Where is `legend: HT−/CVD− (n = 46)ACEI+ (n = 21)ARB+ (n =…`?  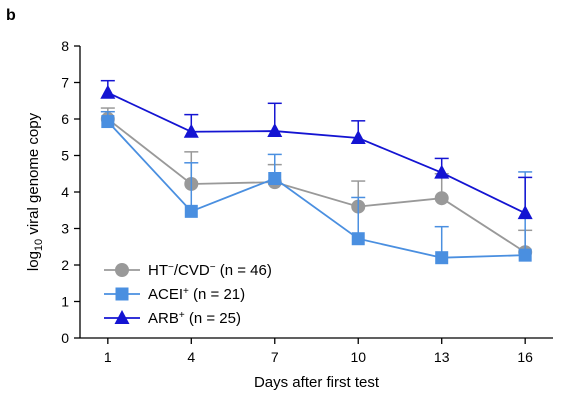
legend: HT−/CVD− (n = 46)ACEI+ (n = 21)ARB+ (n =… is located at coordinates (188, 295).